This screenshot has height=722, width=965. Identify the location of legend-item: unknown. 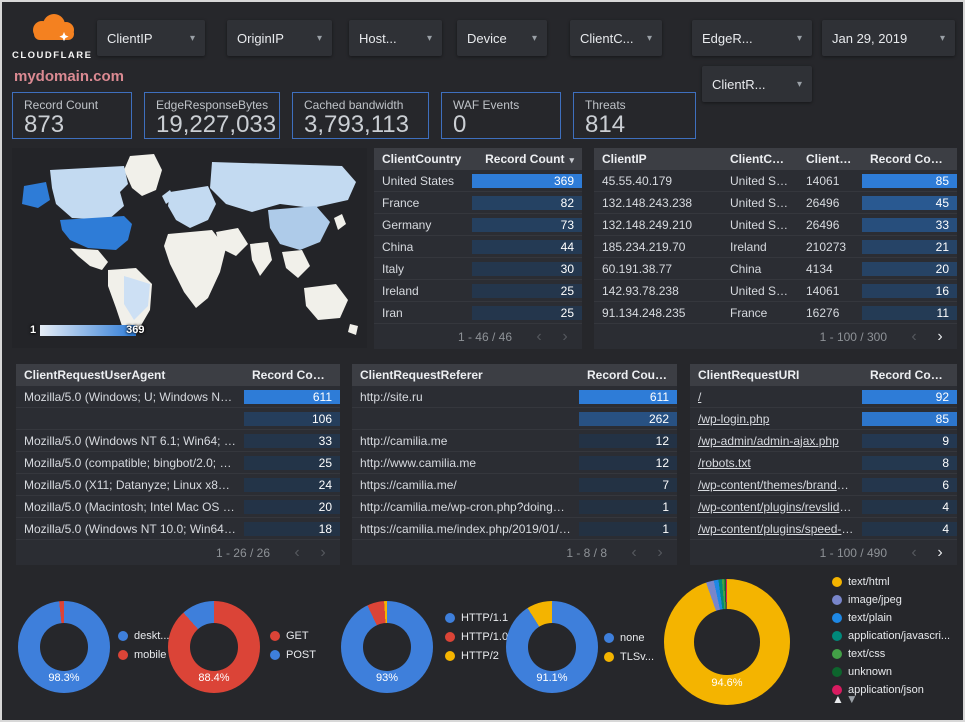
(891, 672).